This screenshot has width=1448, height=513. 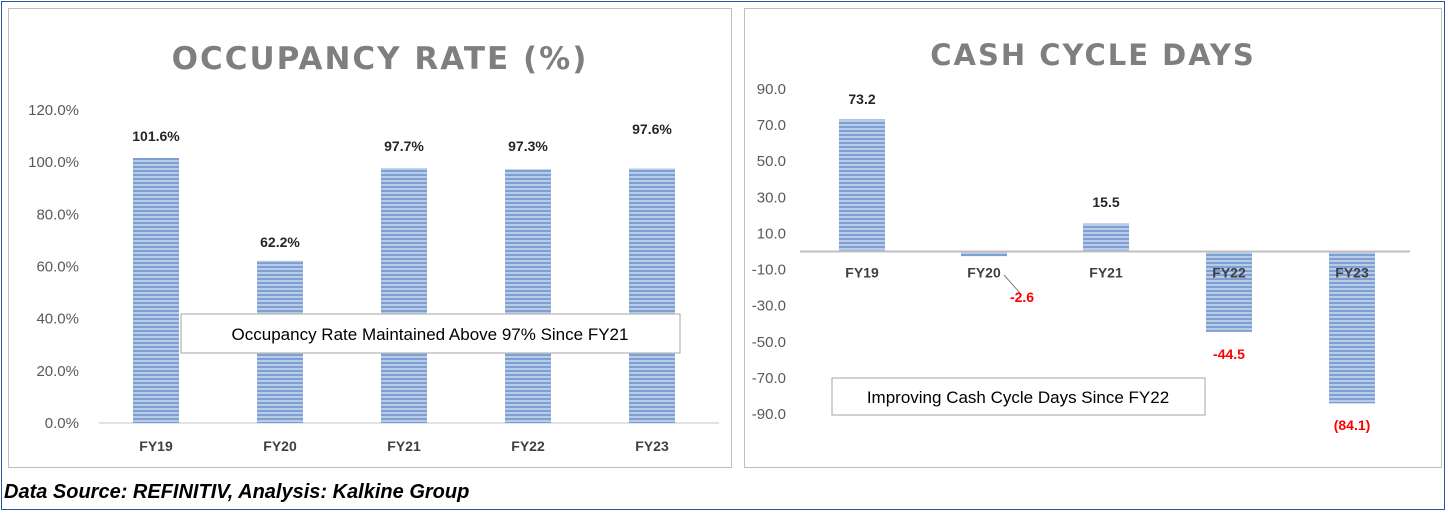 What do you see at coordinates (1093, 55) in the screenshot?
I see `chart-title: CASH CYCLE DAYS` at bounding box center [1093, 55].